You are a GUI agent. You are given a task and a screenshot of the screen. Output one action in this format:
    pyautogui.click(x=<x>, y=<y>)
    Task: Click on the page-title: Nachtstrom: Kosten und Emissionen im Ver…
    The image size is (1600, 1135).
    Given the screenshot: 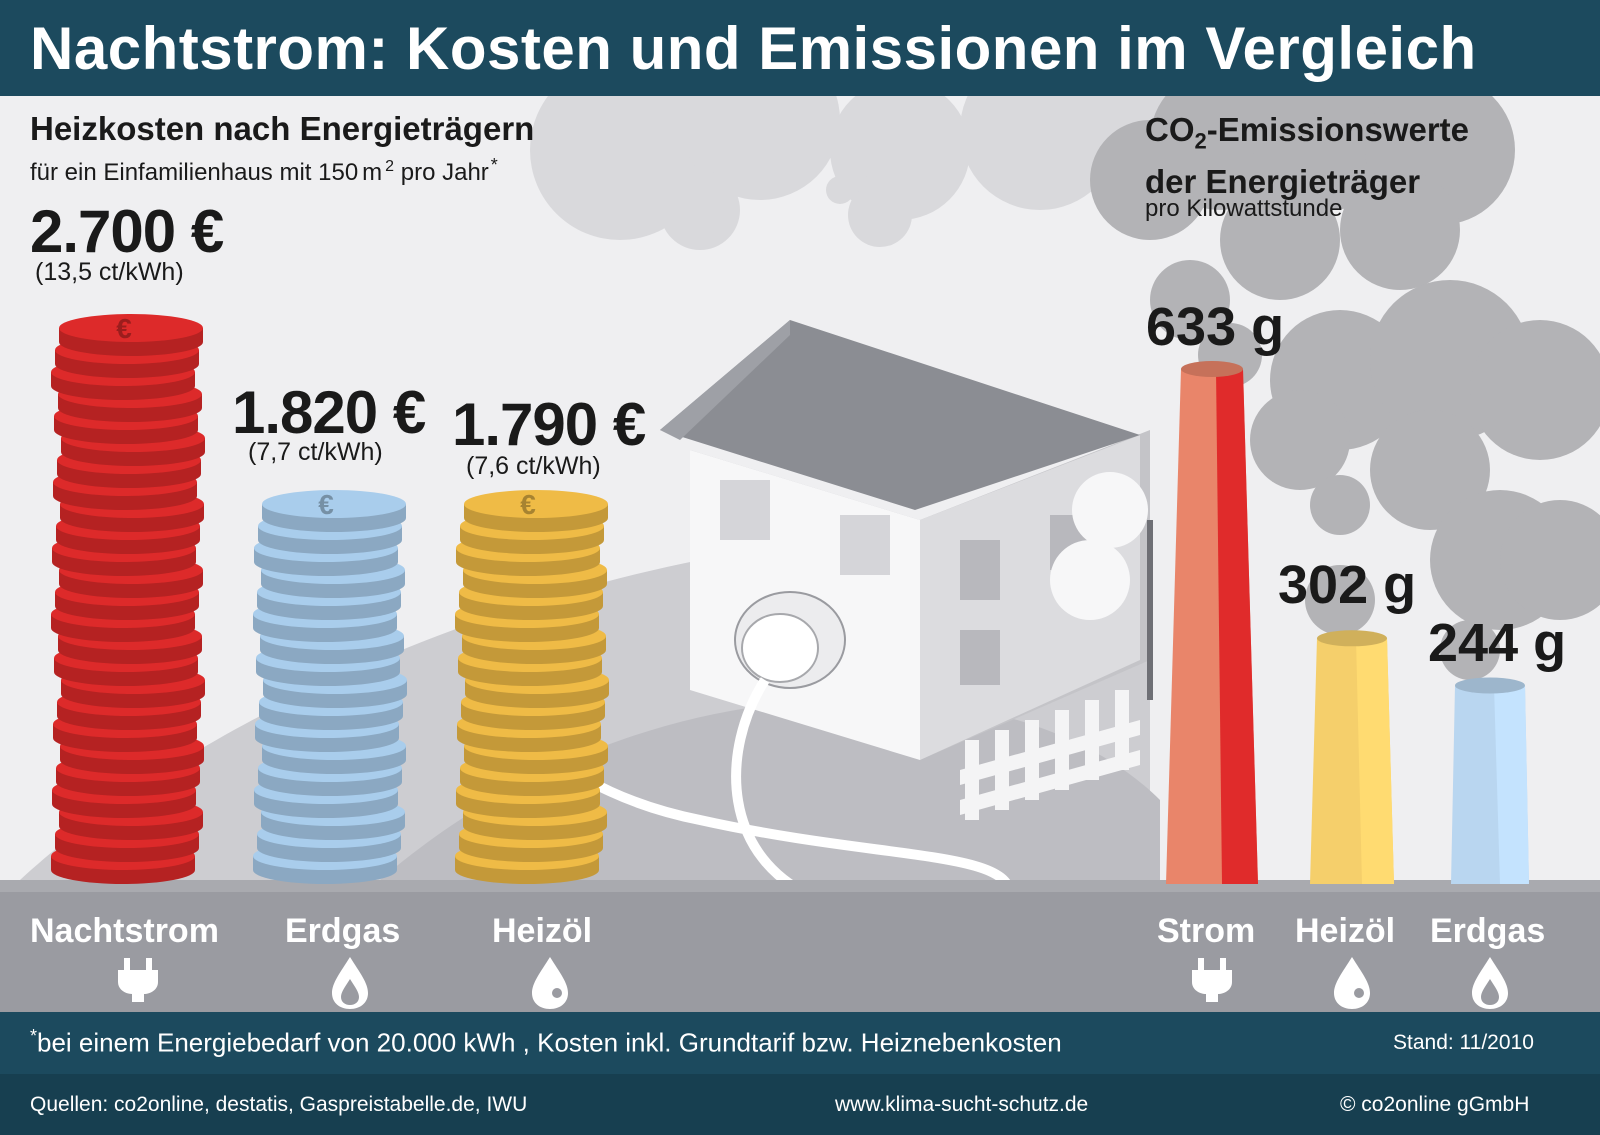 What is the action you would take?
    pyautogui.click(x=753, y=48)
    